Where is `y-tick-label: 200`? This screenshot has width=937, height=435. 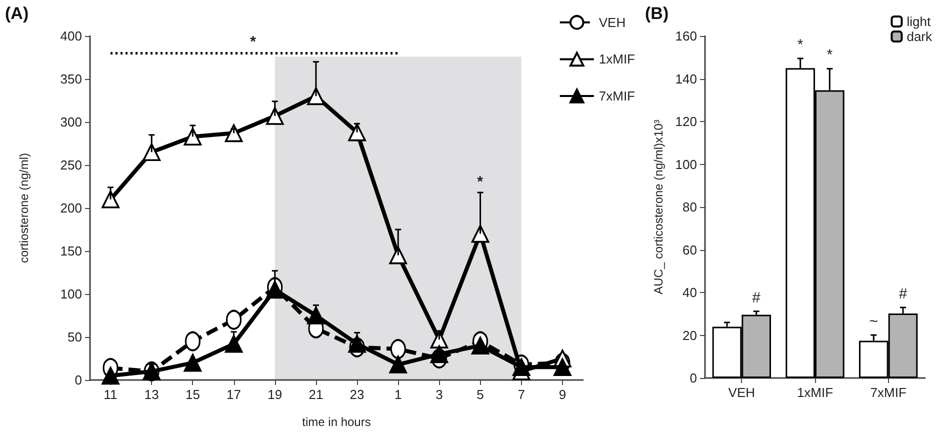
y-tick-label: 200 is located at coordinates (71, 208).